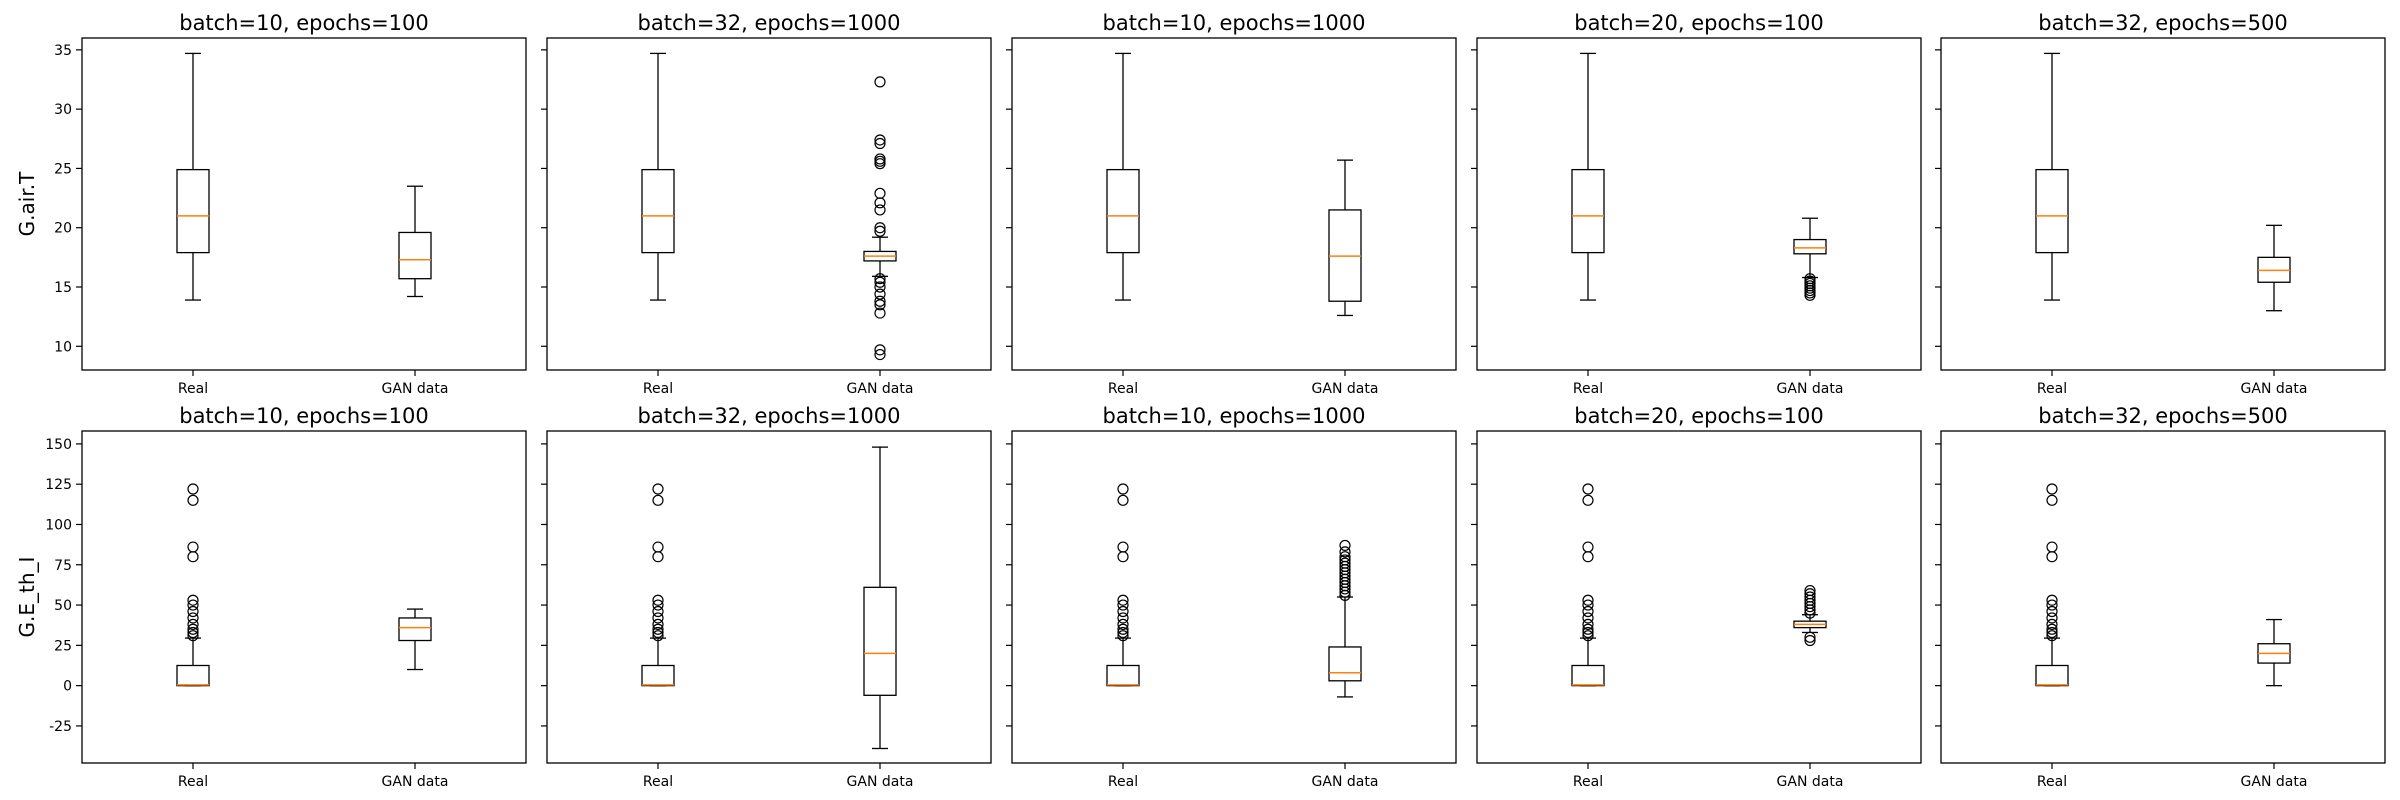 The width and height of the screenshot is (2400, 800). Describe the element at coordinates (1231, 204) in the screenshot. I see `subplot-3: batch=10, epochs=1000 Real GAN data` at that location.